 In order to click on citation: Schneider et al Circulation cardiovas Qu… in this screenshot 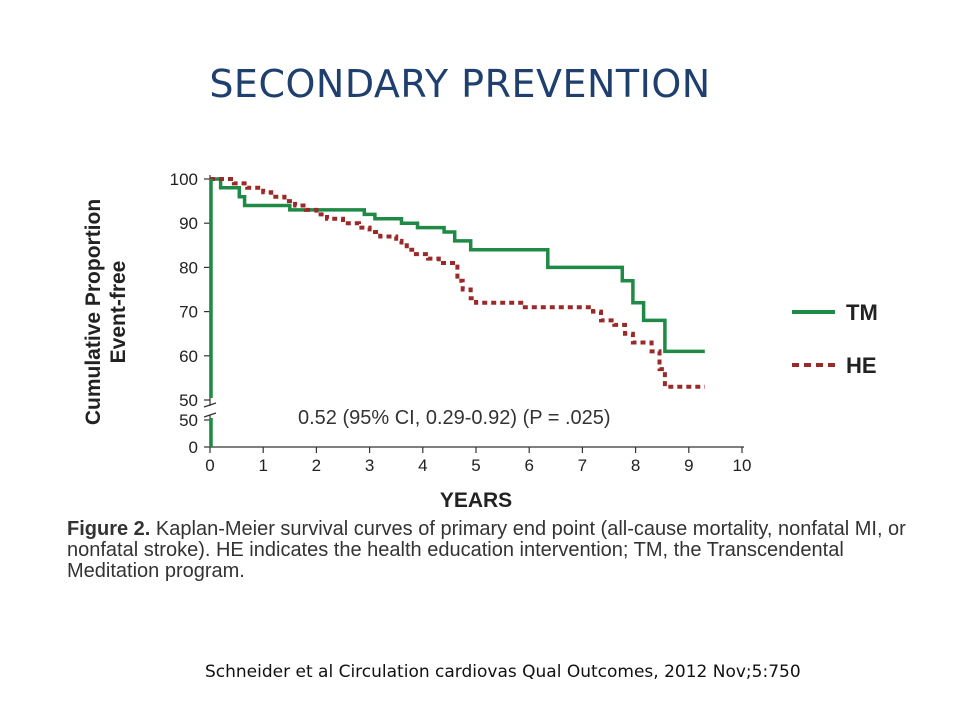, I will do `click(503, 672)`.